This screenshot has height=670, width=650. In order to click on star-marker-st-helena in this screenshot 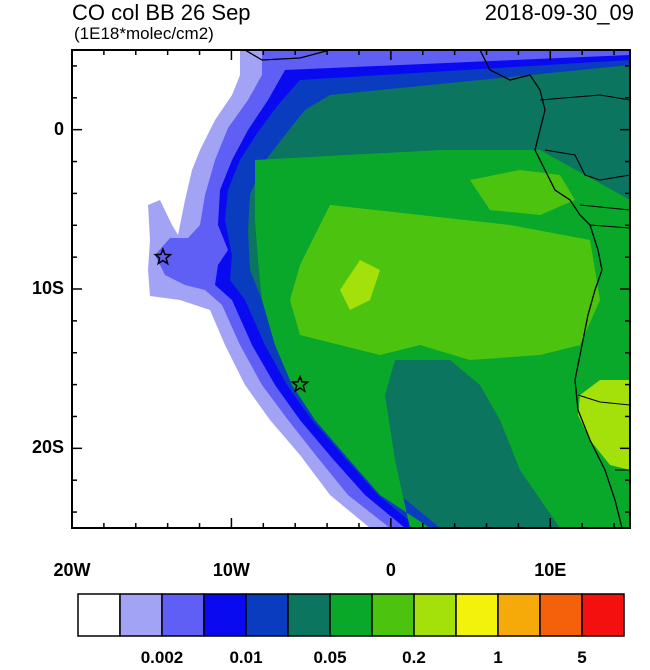, I will do `click(300, 383)`.